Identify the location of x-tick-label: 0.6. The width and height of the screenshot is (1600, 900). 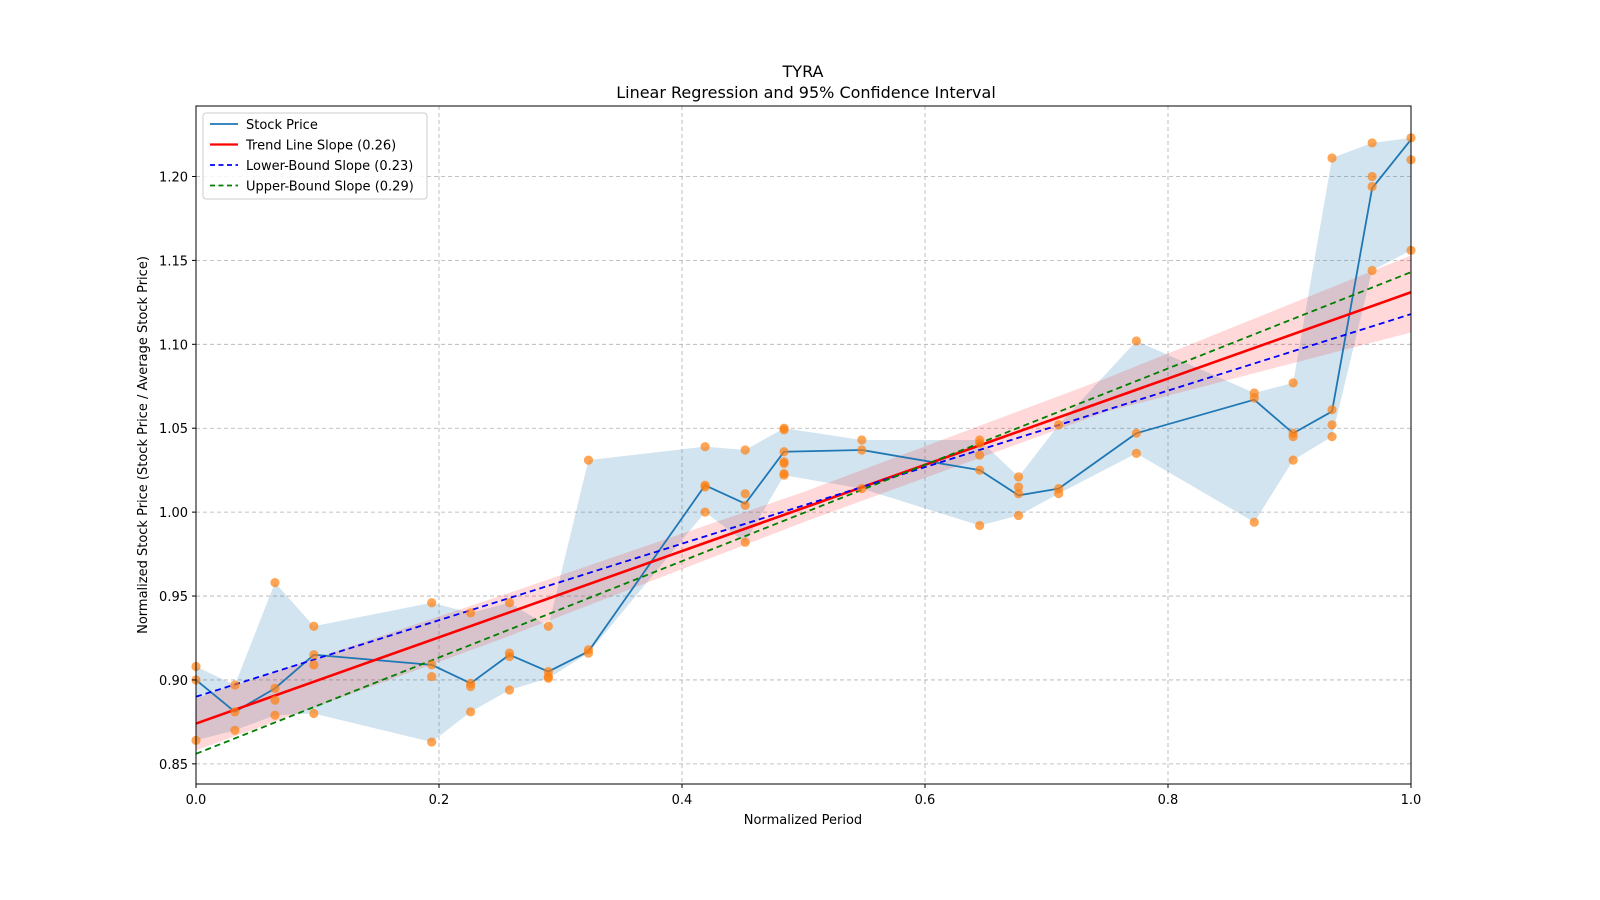
(925, 800).